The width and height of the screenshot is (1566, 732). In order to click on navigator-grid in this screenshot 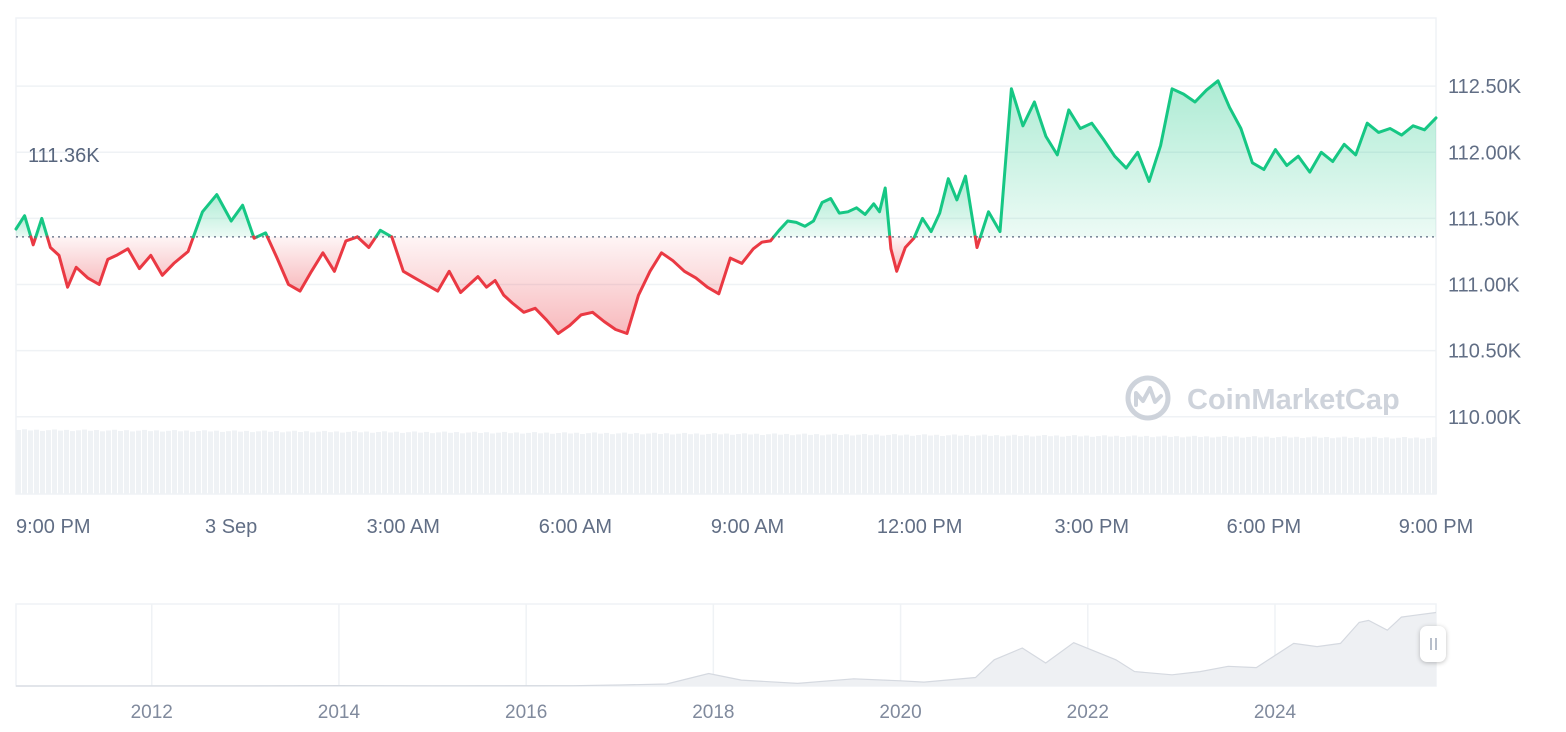, I will do `click(726, 645)`.